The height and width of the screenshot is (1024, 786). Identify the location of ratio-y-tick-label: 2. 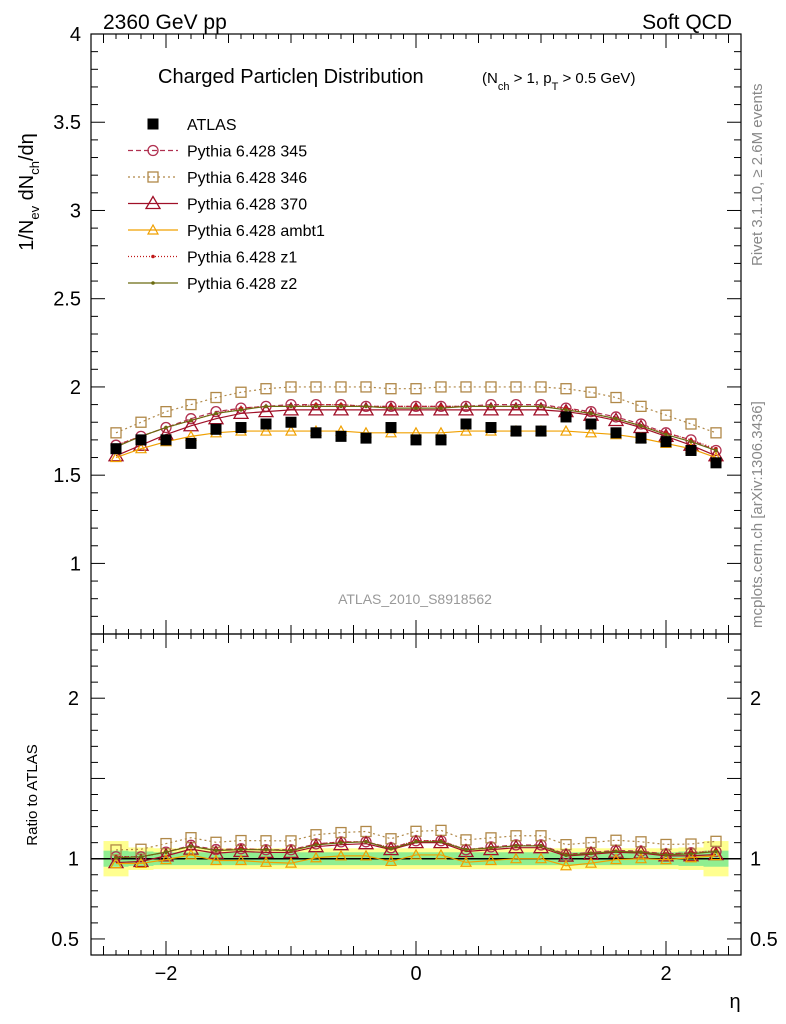
(73, 699).